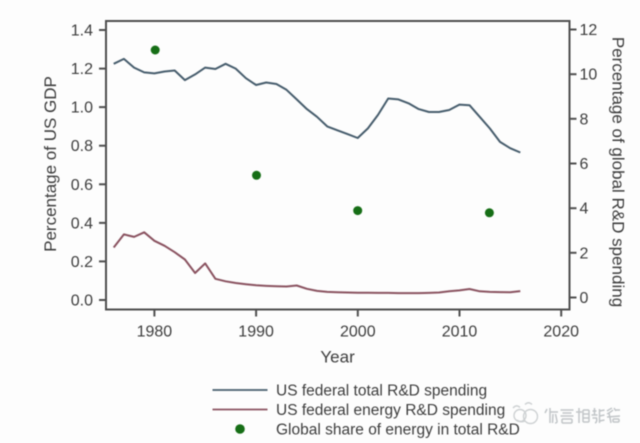 This screenshot has height=443, width=640. Describe the element at coordinates (460, 332) in the screenshot. I see `svg-text: 2010` at that location.